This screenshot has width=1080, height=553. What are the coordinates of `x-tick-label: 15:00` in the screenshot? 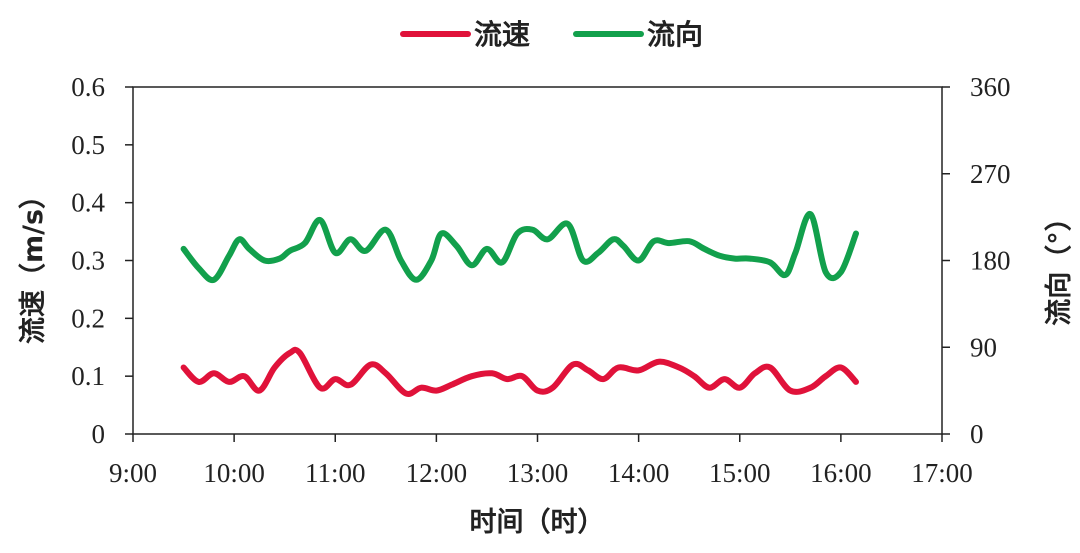 It's located at (740, 473).